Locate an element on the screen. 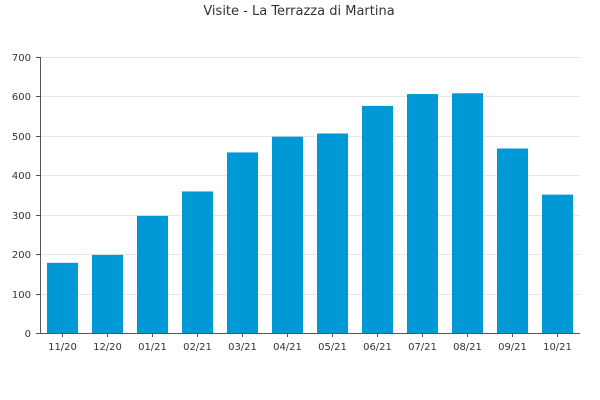  y-tick-label: 500 is located at coordinates (21, 137).